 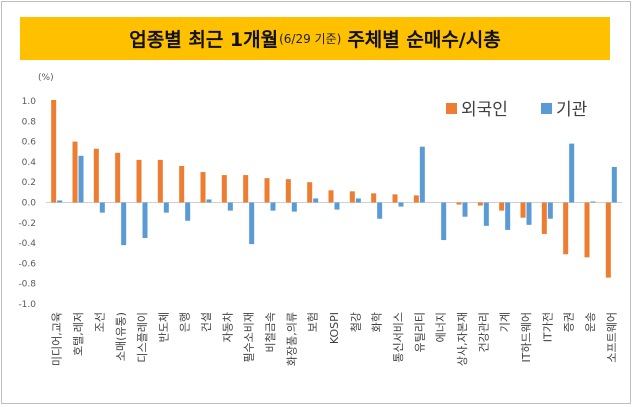 What do you see at coordinates (270, 332) in the screenshot?
I see `x-category-label: 비철금속` at bounding box center [270, 332].